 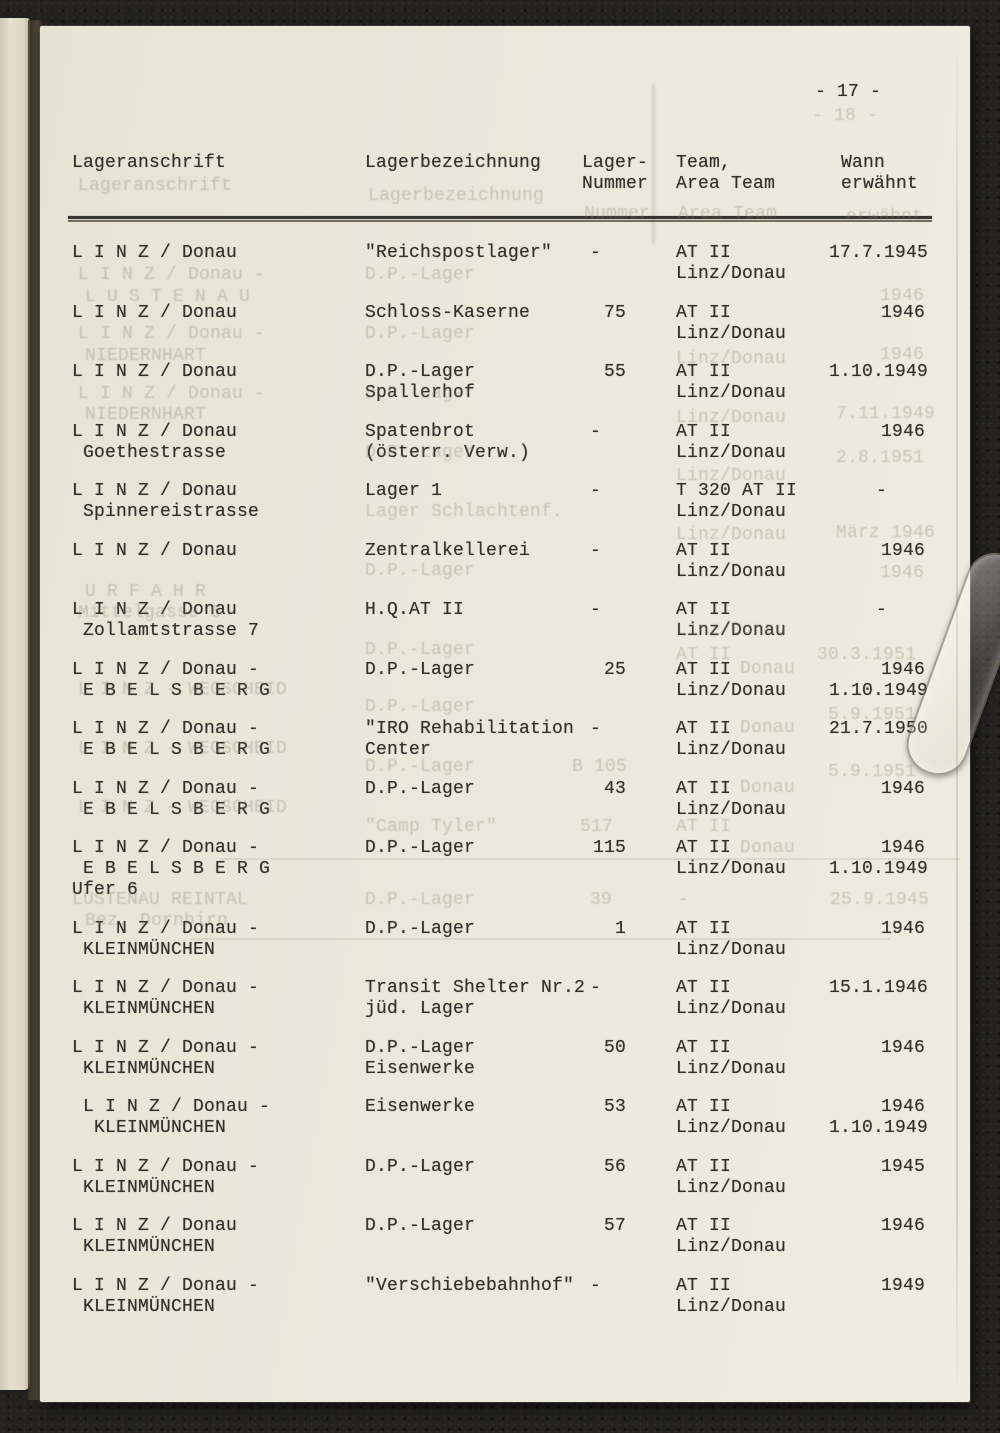 I want to click on column-header-lagerbezeichnung: Lagerbezeichnung, so click(x=453, y=163).